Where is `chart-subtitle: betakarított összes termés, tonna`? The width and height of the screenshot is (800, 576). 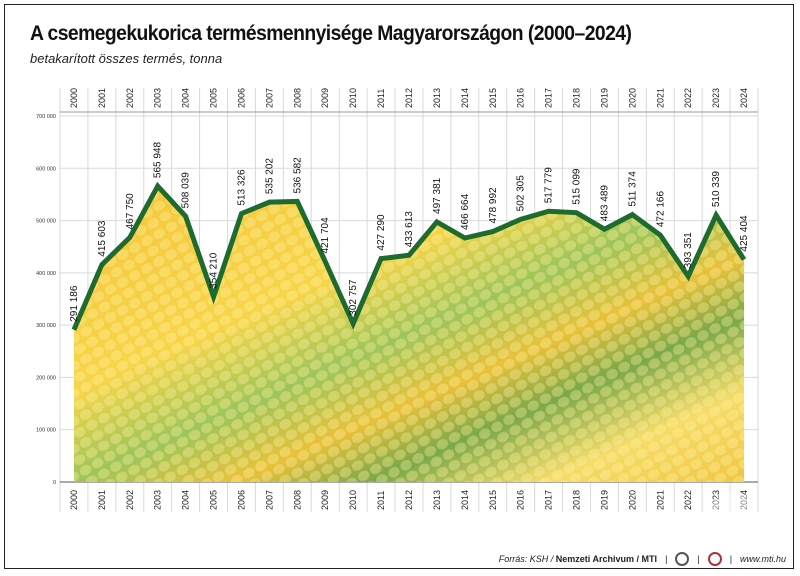
chart-subtitle: betakarított összes termés, tonna is located at coordinates (126, 58).